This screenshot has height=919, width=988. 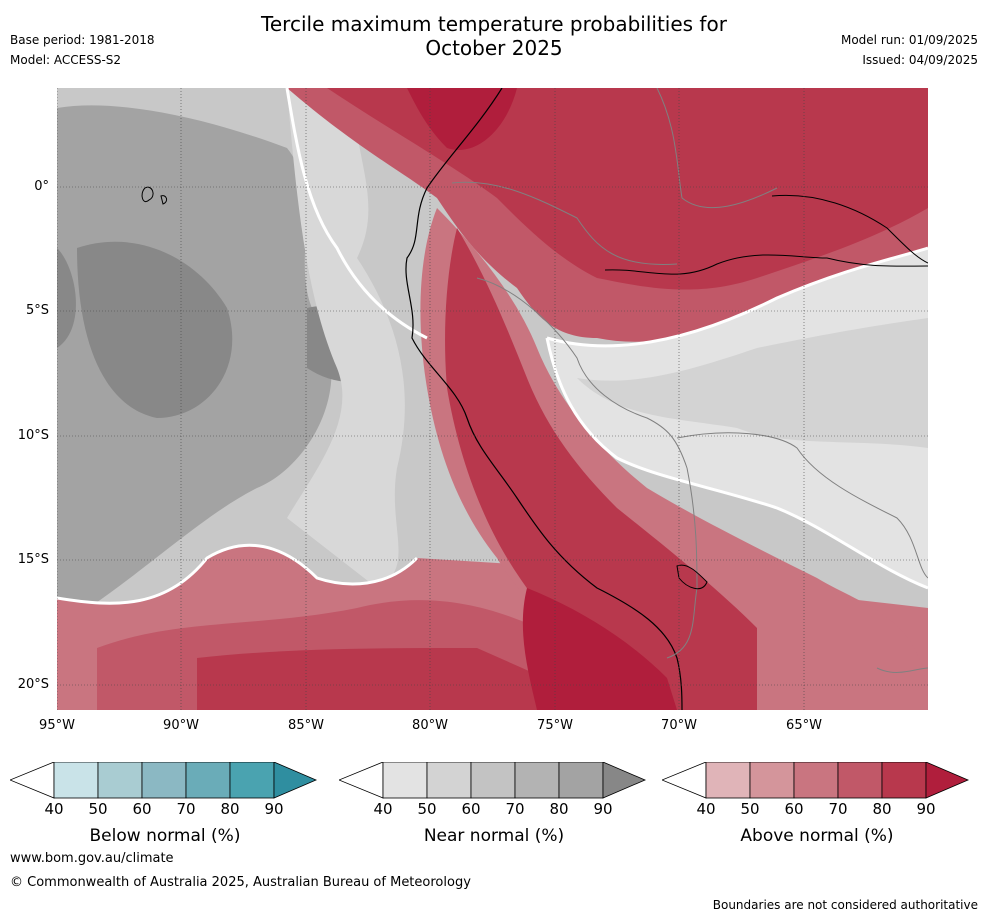 What do you see at coordinates (163, 780) in the screenshot?
I see `colorbar-below-swatches` at bounding box center [163, 780].